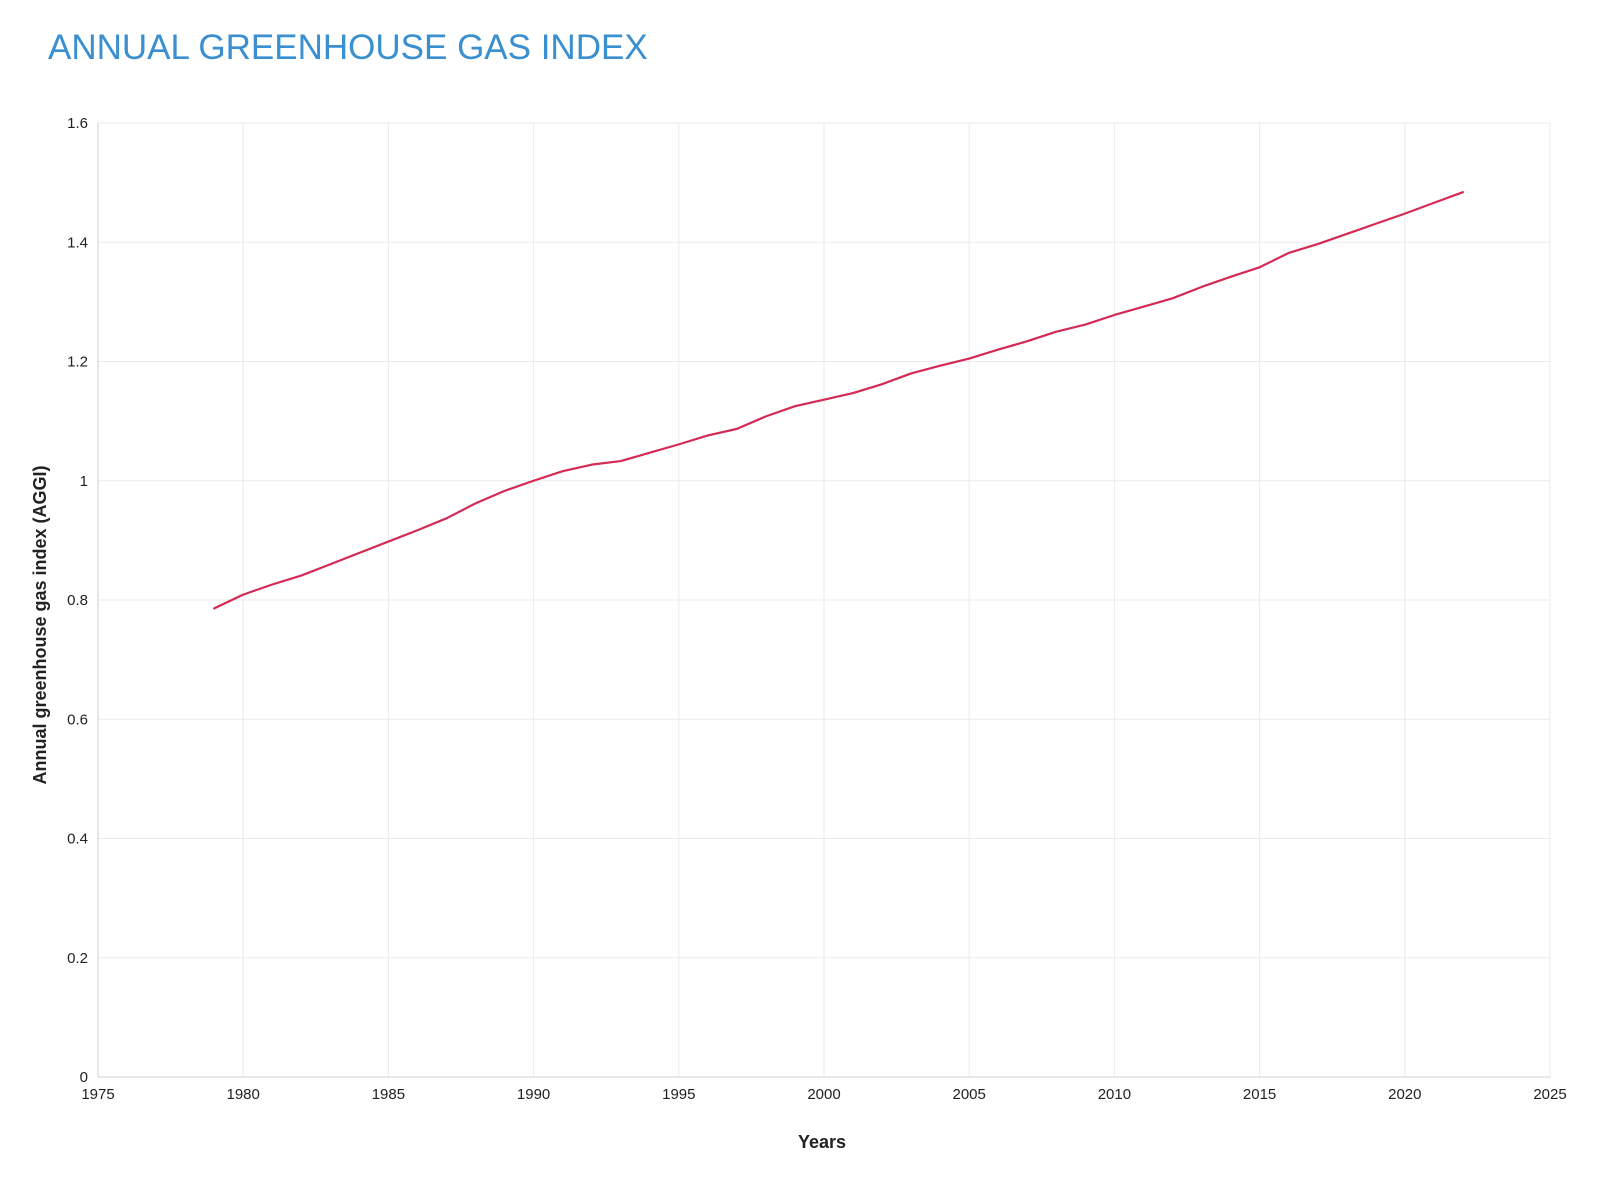 This screenshot has width=1600, height=1200. I want to click on x-tick-label: 2020, so click(1404, 1094).